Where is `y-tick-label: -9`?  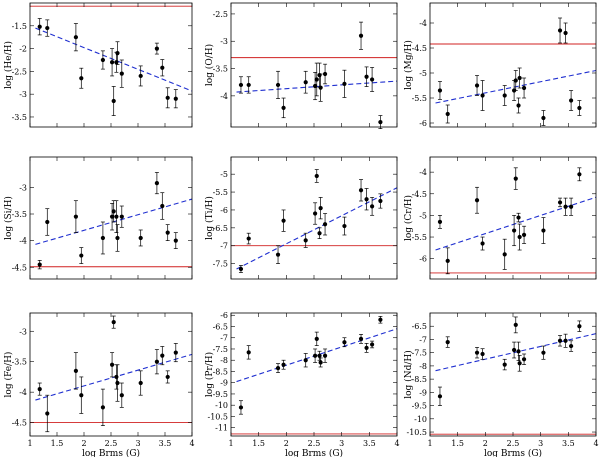
y-tick-label: -9 is located at coordinates (423, 392).